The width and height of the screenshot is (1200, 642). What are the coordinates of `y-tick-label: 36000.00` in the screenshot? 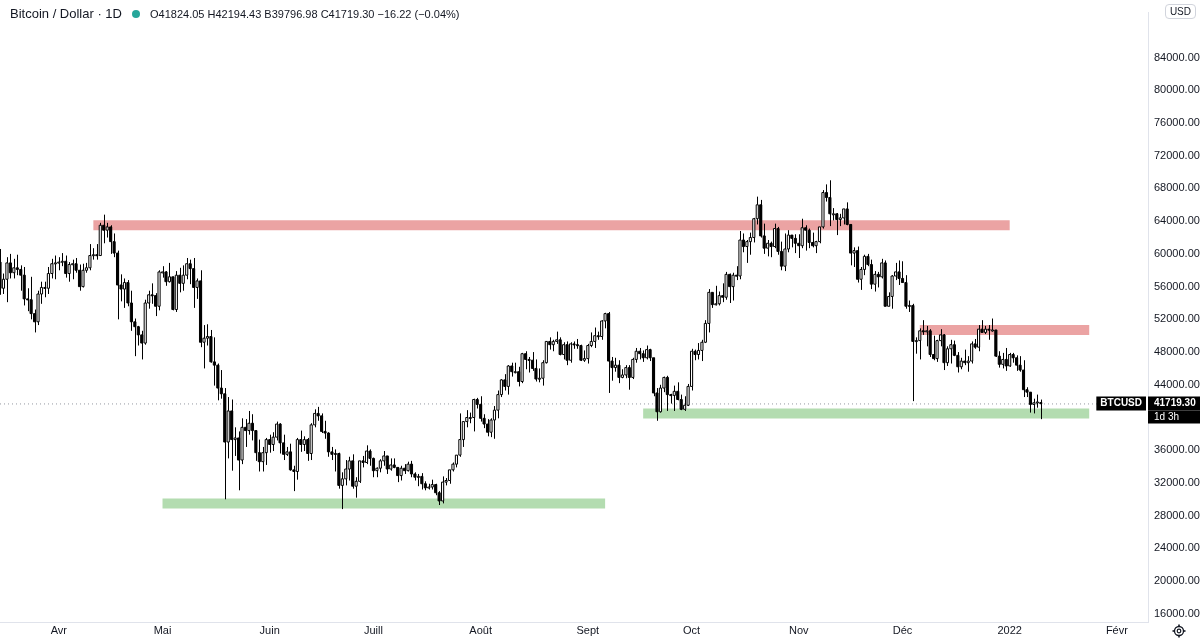 It's located at (1177, 449).